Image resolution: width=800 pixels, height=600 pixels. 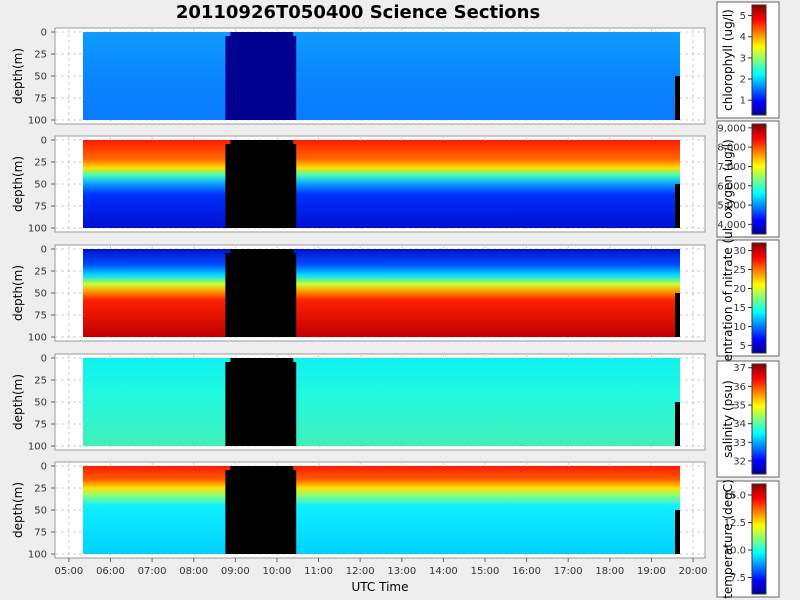 What do you see at coordinates (739, 308) in the screenshot?
I see `colorbar-tick-label: 15` at bounding box center [739, 308].